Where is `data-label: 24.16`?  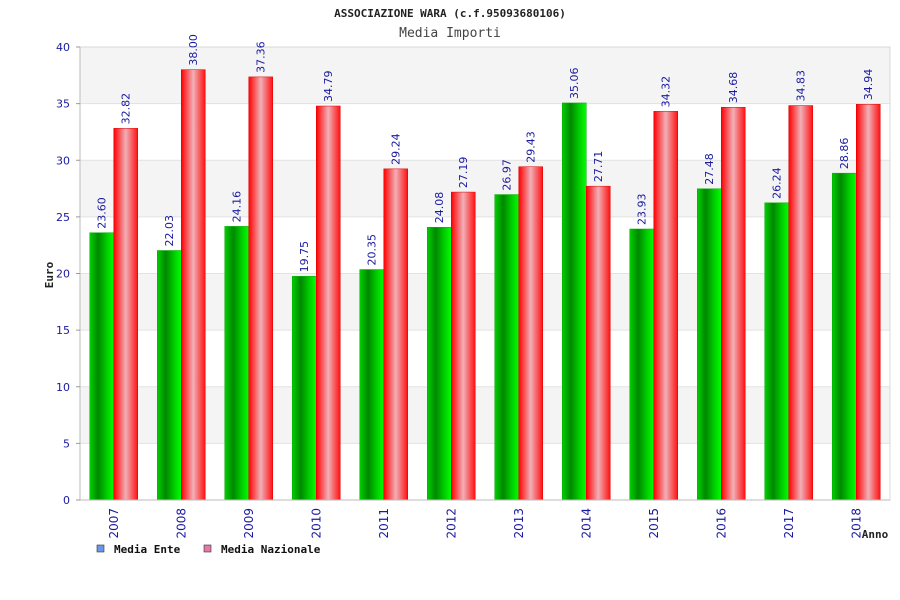
data-label: 24.16 is located at coordinates (237, 207).